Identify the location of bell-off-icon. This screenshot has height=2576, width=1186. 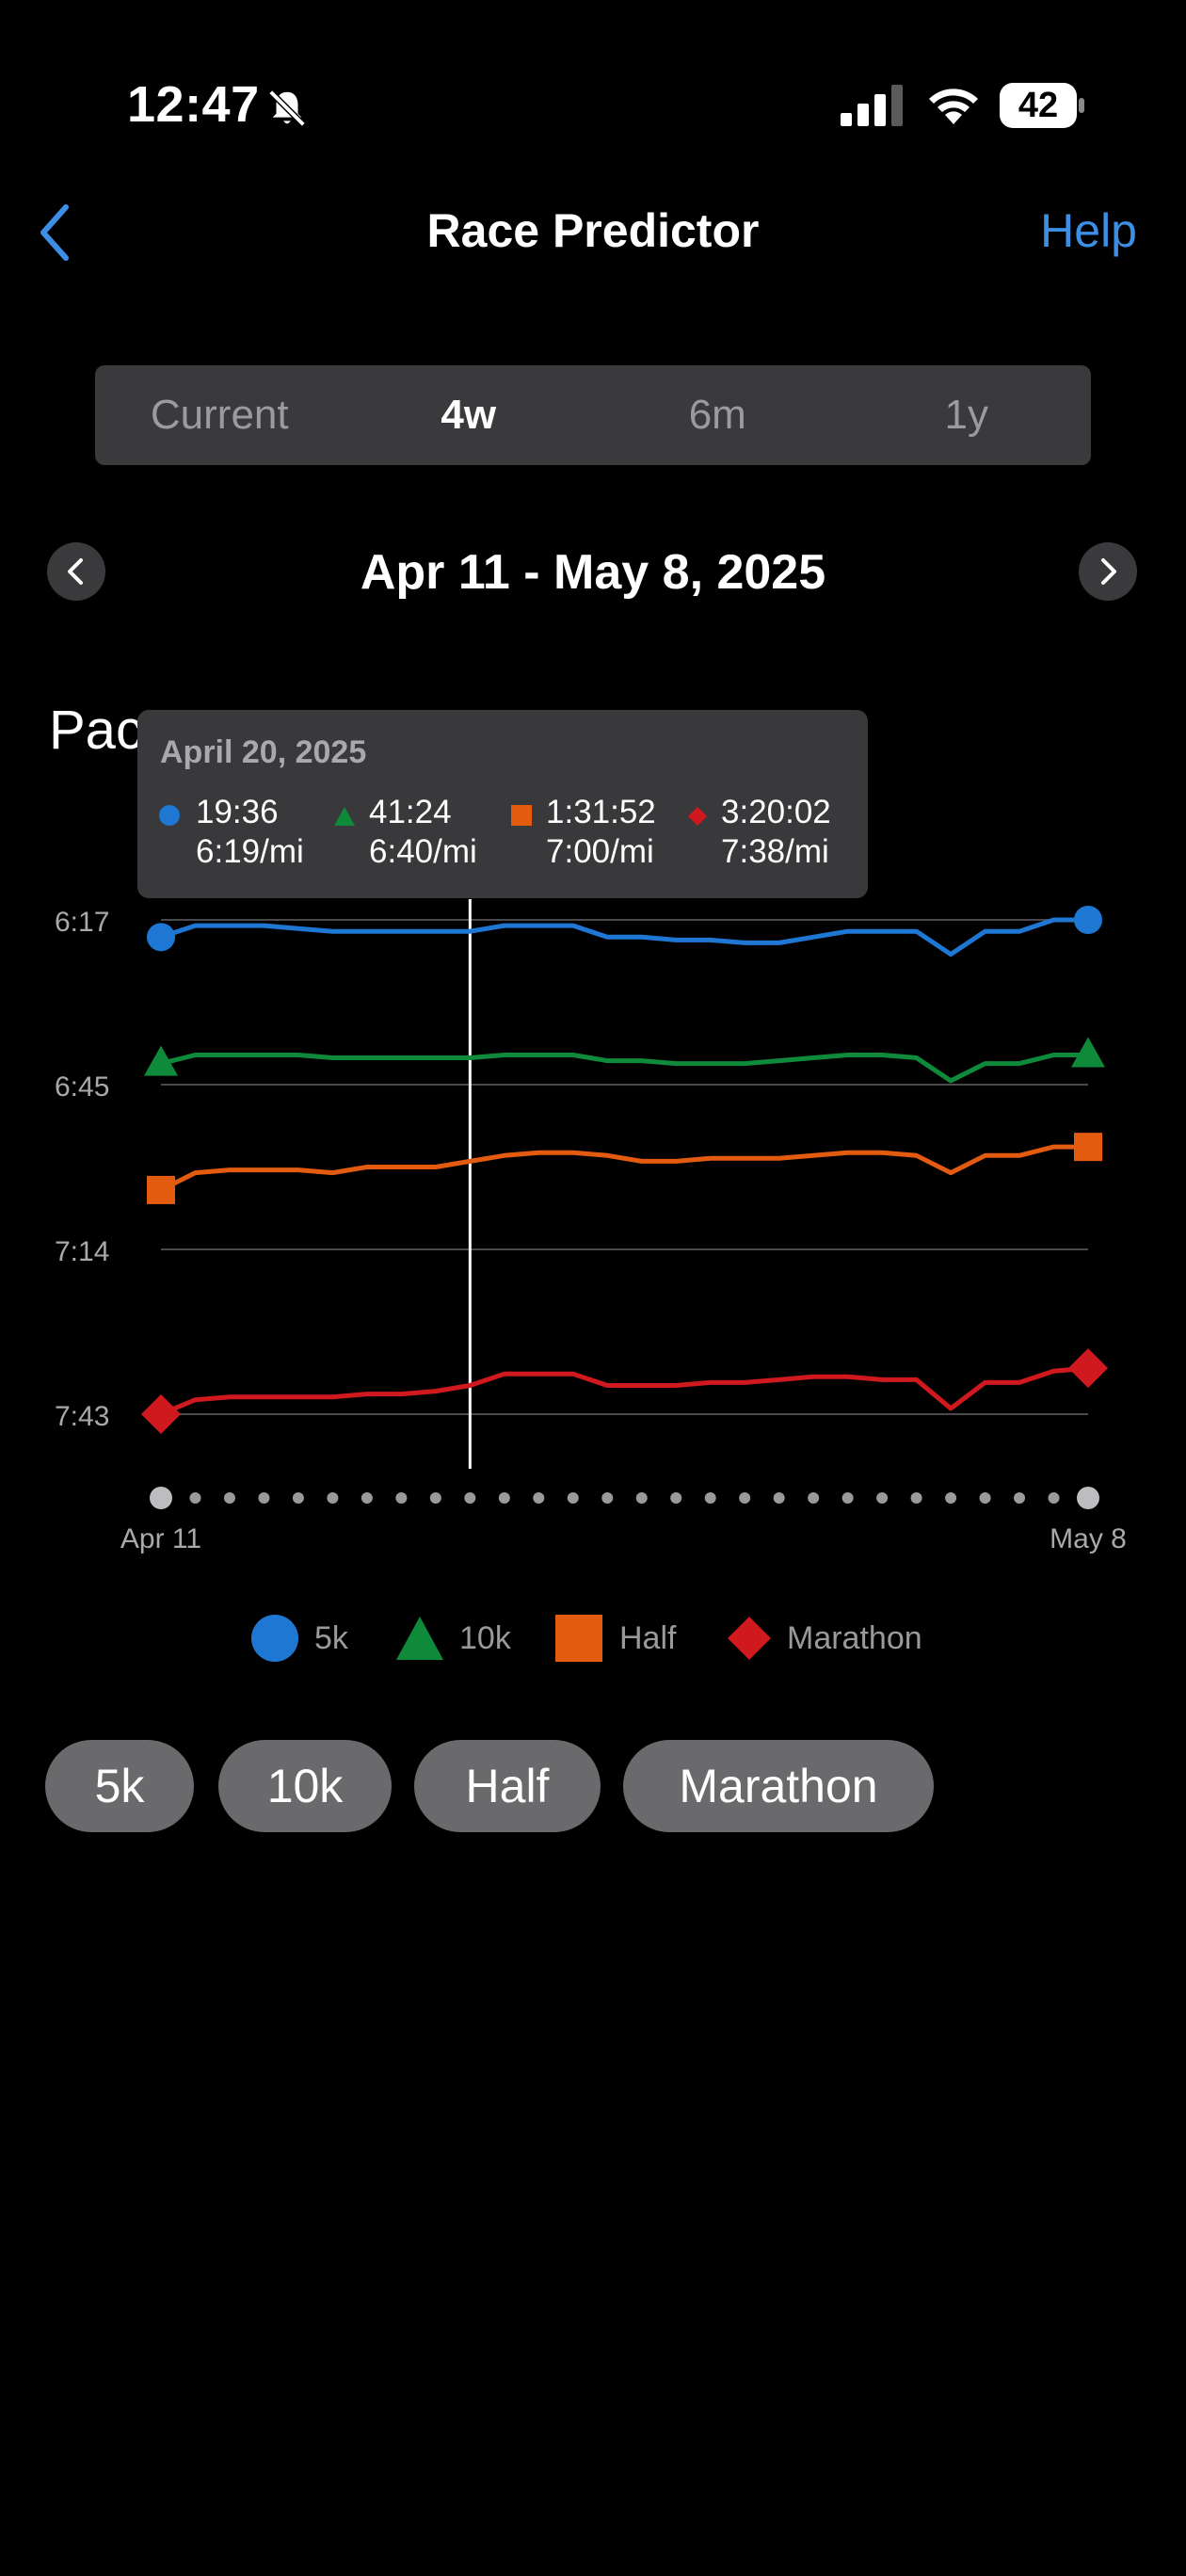
(287, 108).